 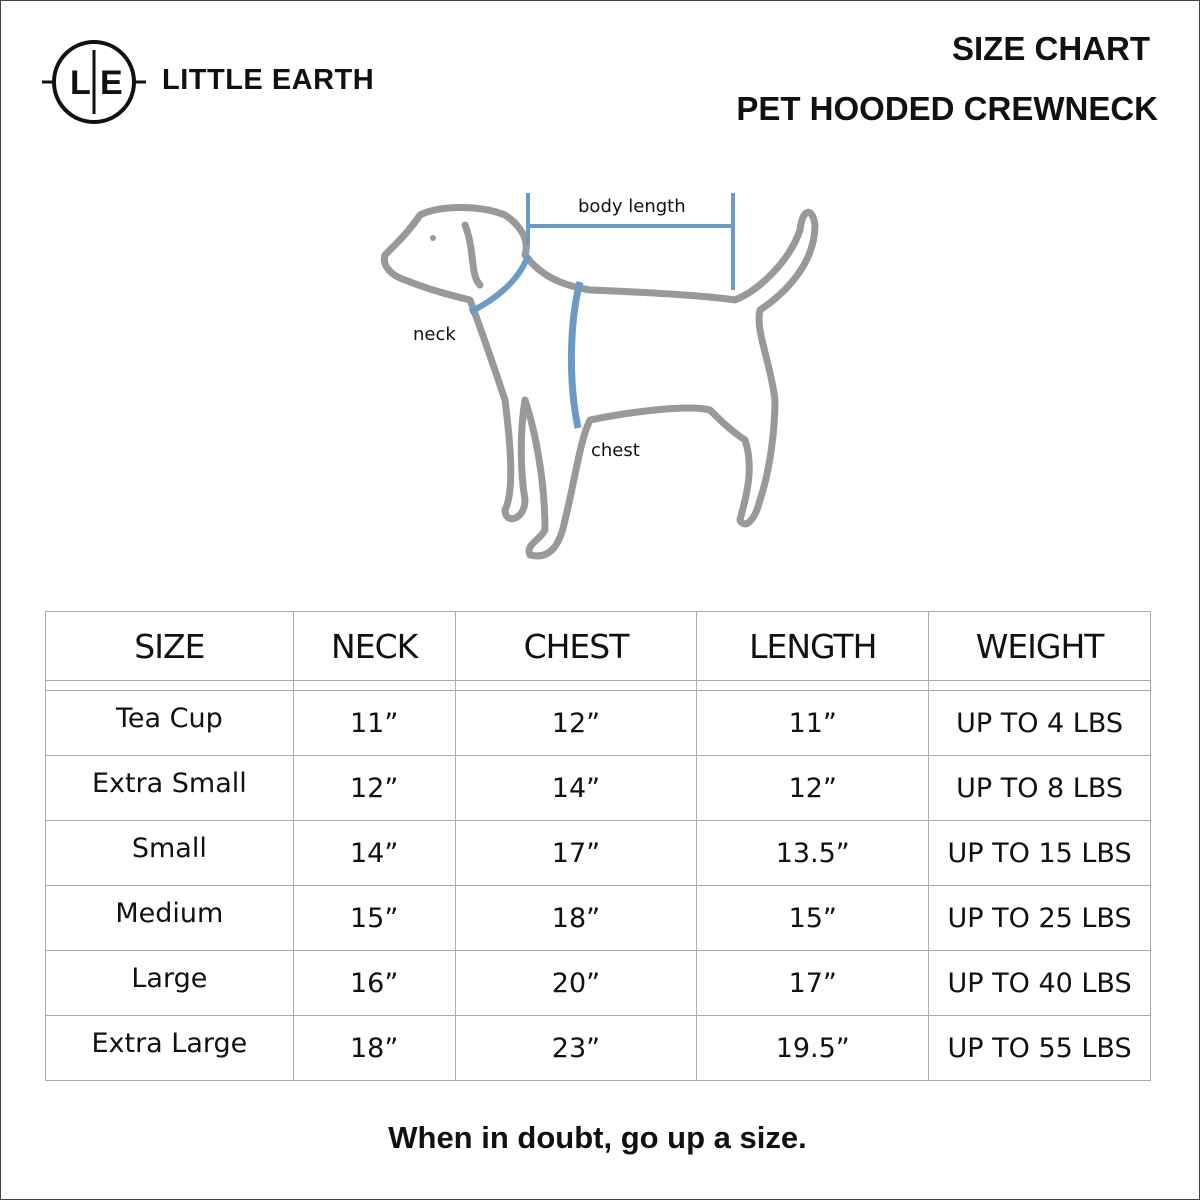 I want to click on cell-length: 15”, so click(x=813, y=918).